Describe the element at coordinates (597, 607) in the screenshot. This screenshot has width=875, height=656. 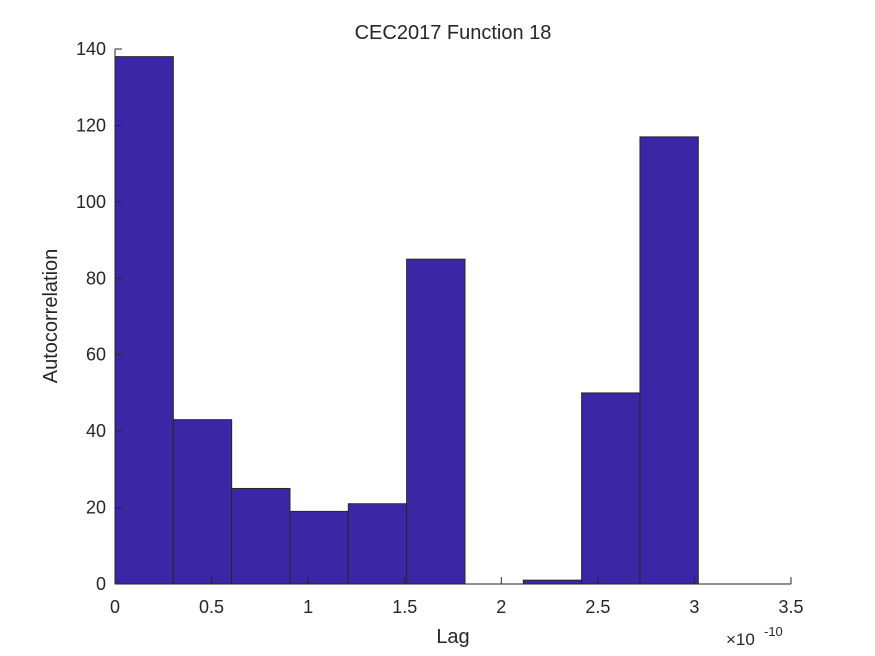
I see `x-tick-label: 2.5` at that location.